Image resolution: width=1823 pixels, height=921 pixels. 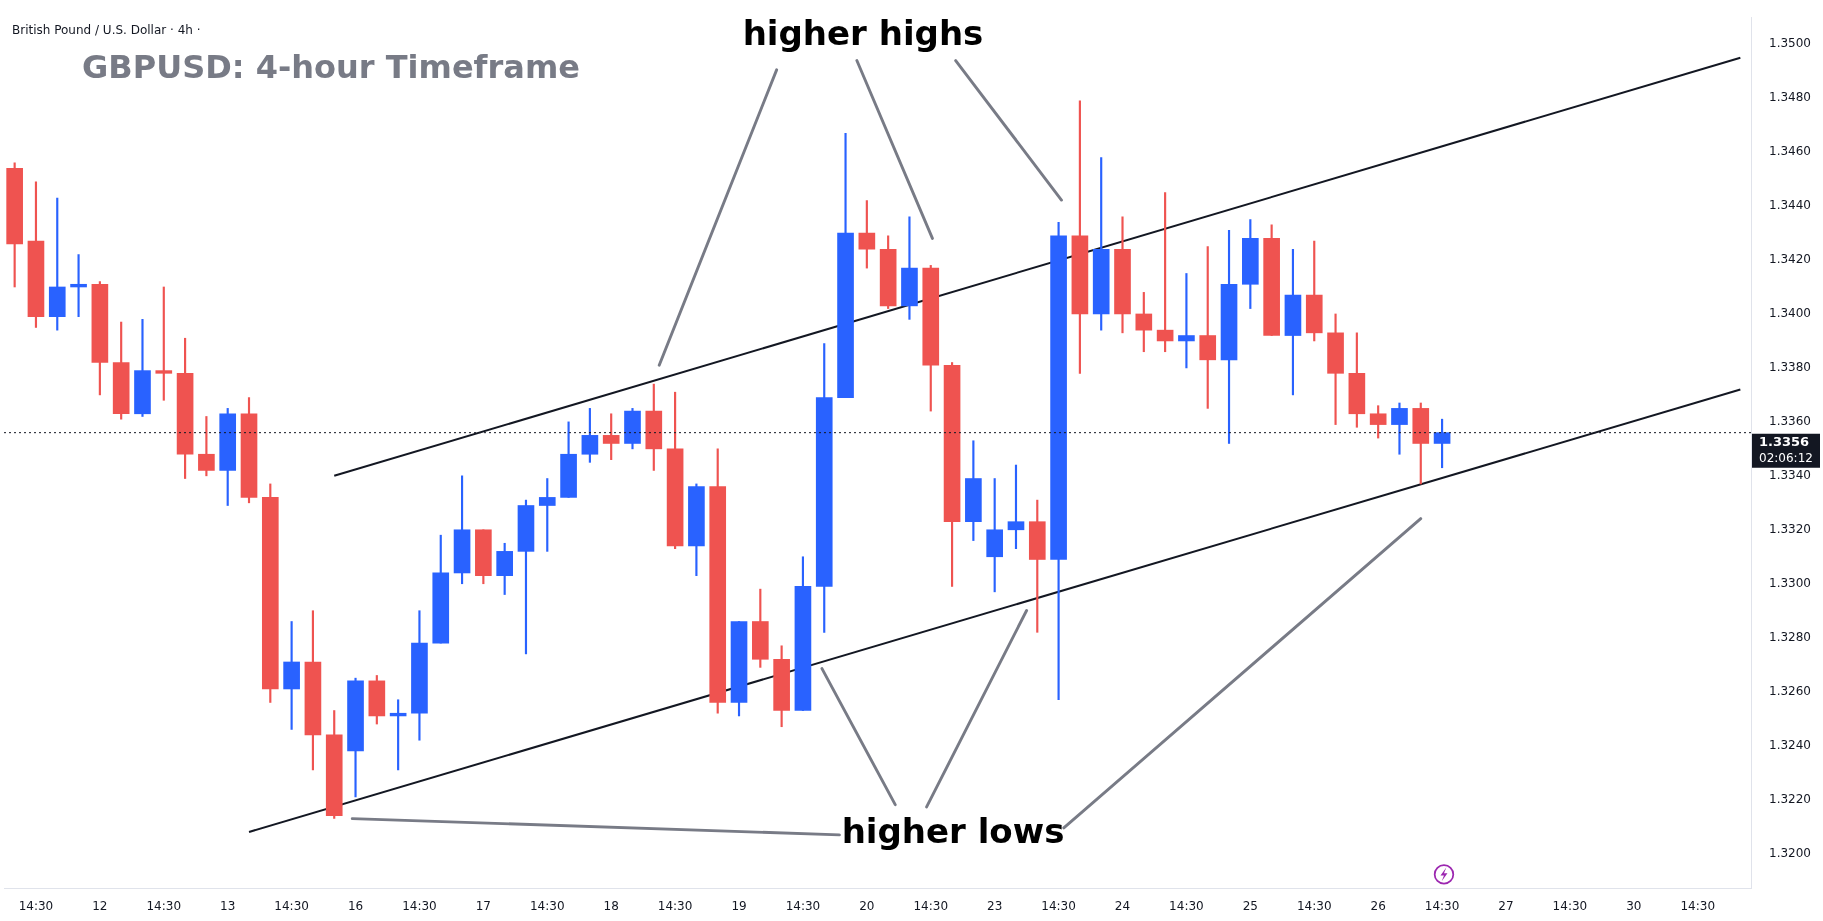 What do you see at coordinates (1790, 367) in the screenshot?
I see `y-tick-label: 1.3380` at bounding box center [1790, 367].